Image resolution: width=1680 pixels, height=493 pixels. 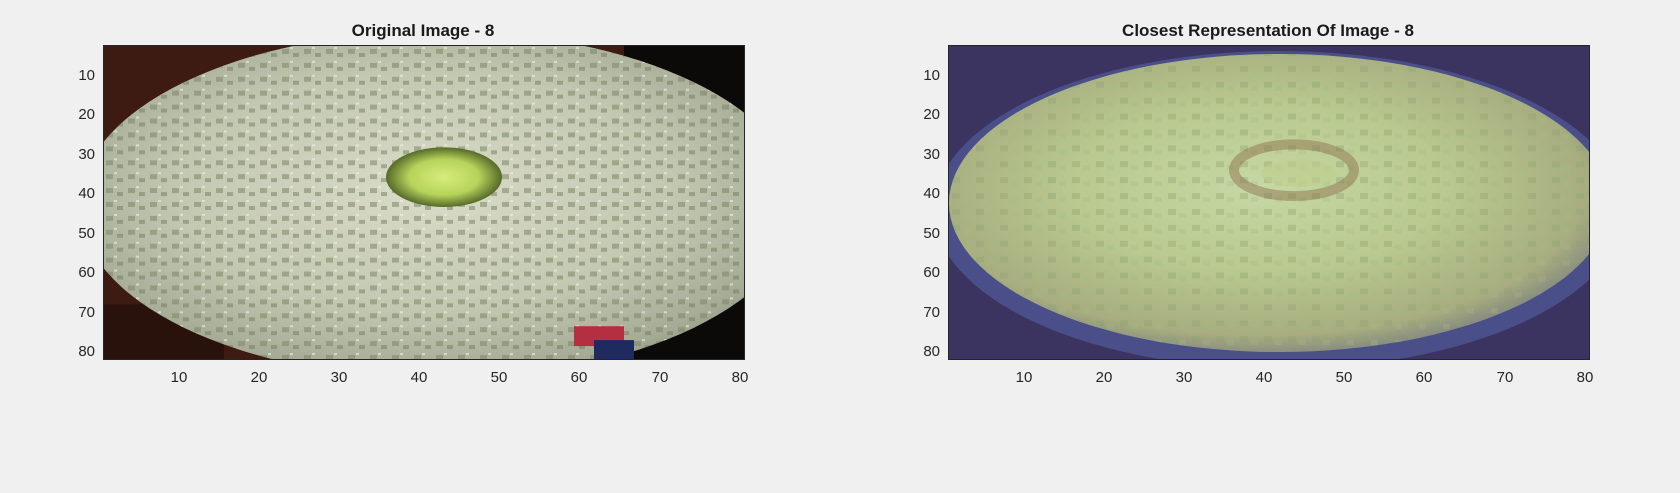 What do you see at coordinates (423, 30) in the screenshot?
I see `panel-title: Original Image - 8` at bounding box center [423, 30].